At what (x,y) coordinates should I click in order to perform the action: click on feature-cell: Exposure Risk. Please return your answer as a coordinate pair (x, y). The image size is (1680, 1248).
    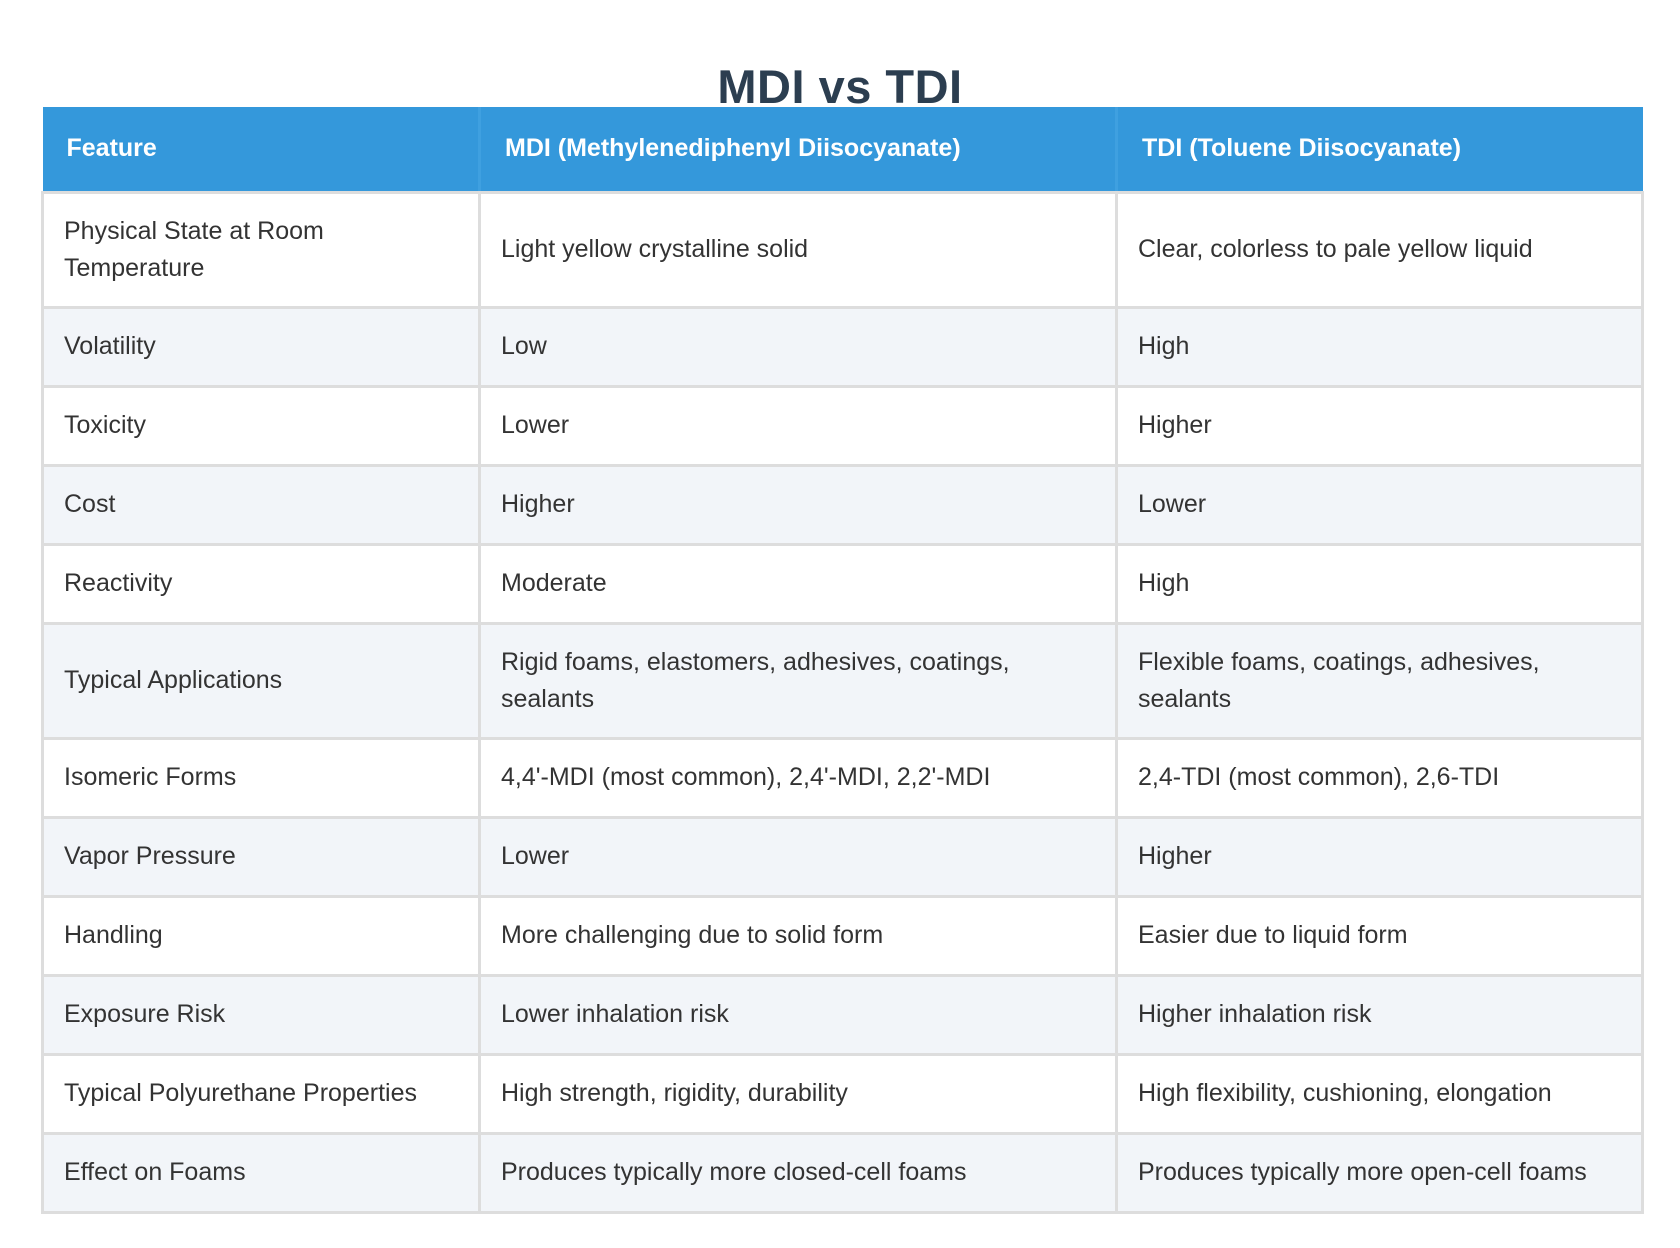
    Looking at the image, I should click on (261, 1014).